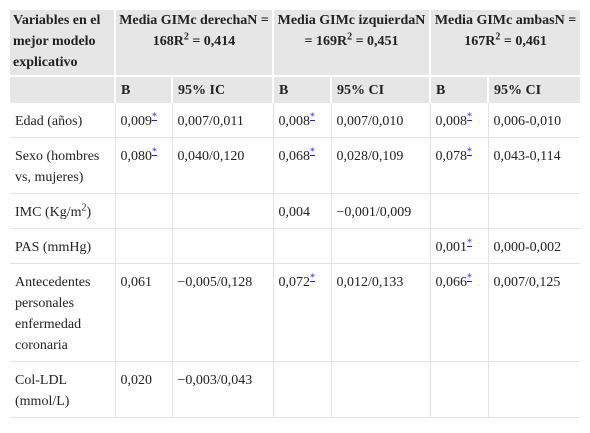 The image size is (590, 433). Describe the element at coordinates (294, 282) in the screenshot. I see `cell-value: 0,072` at that location.